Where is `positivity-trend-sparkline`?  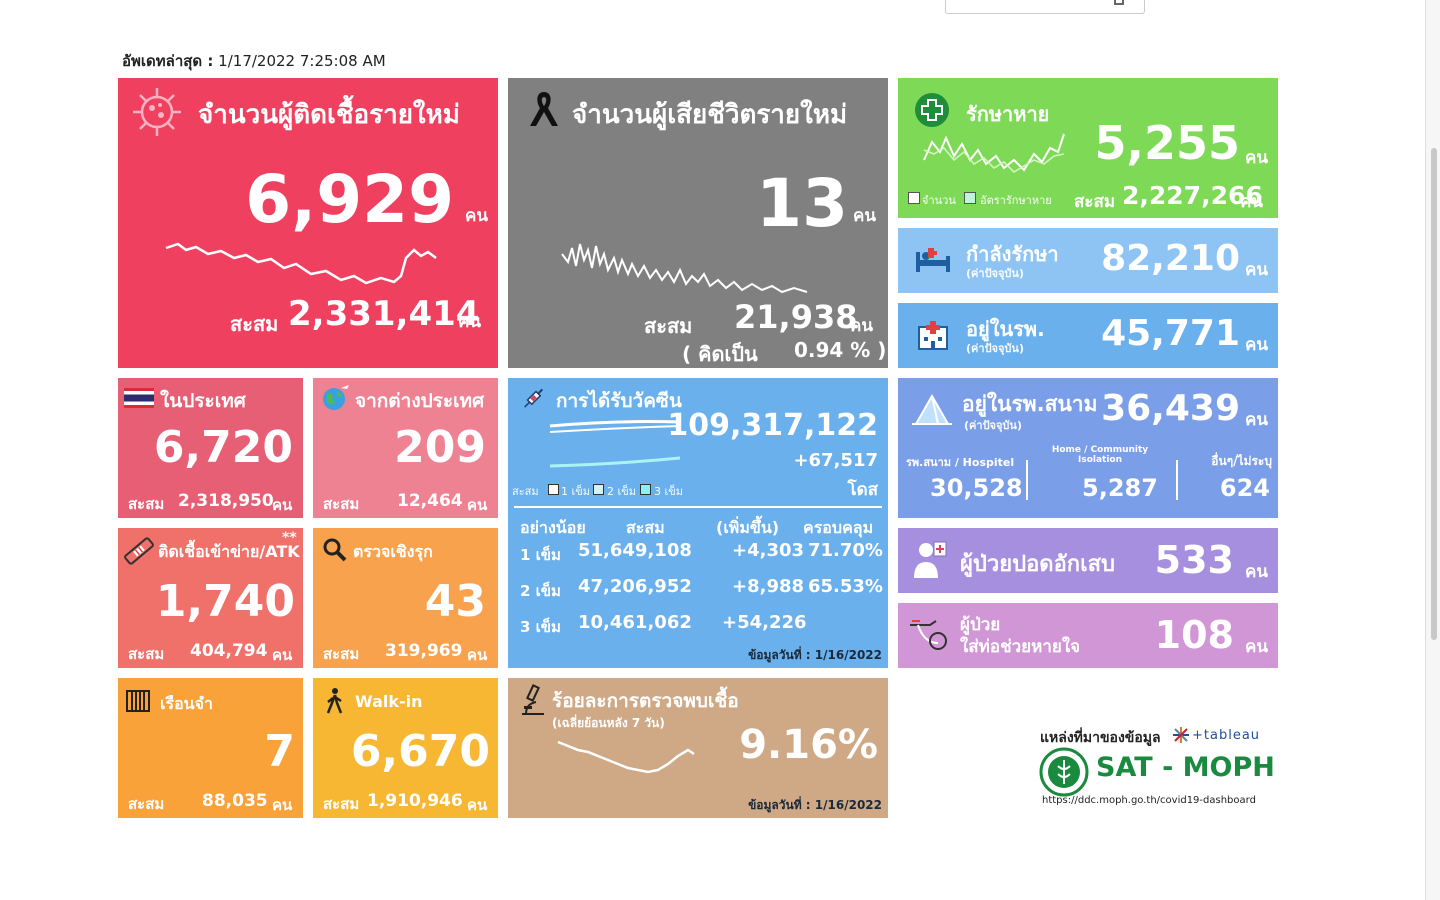 positivity-trend-sparkline is located at coordinates (626, 757).